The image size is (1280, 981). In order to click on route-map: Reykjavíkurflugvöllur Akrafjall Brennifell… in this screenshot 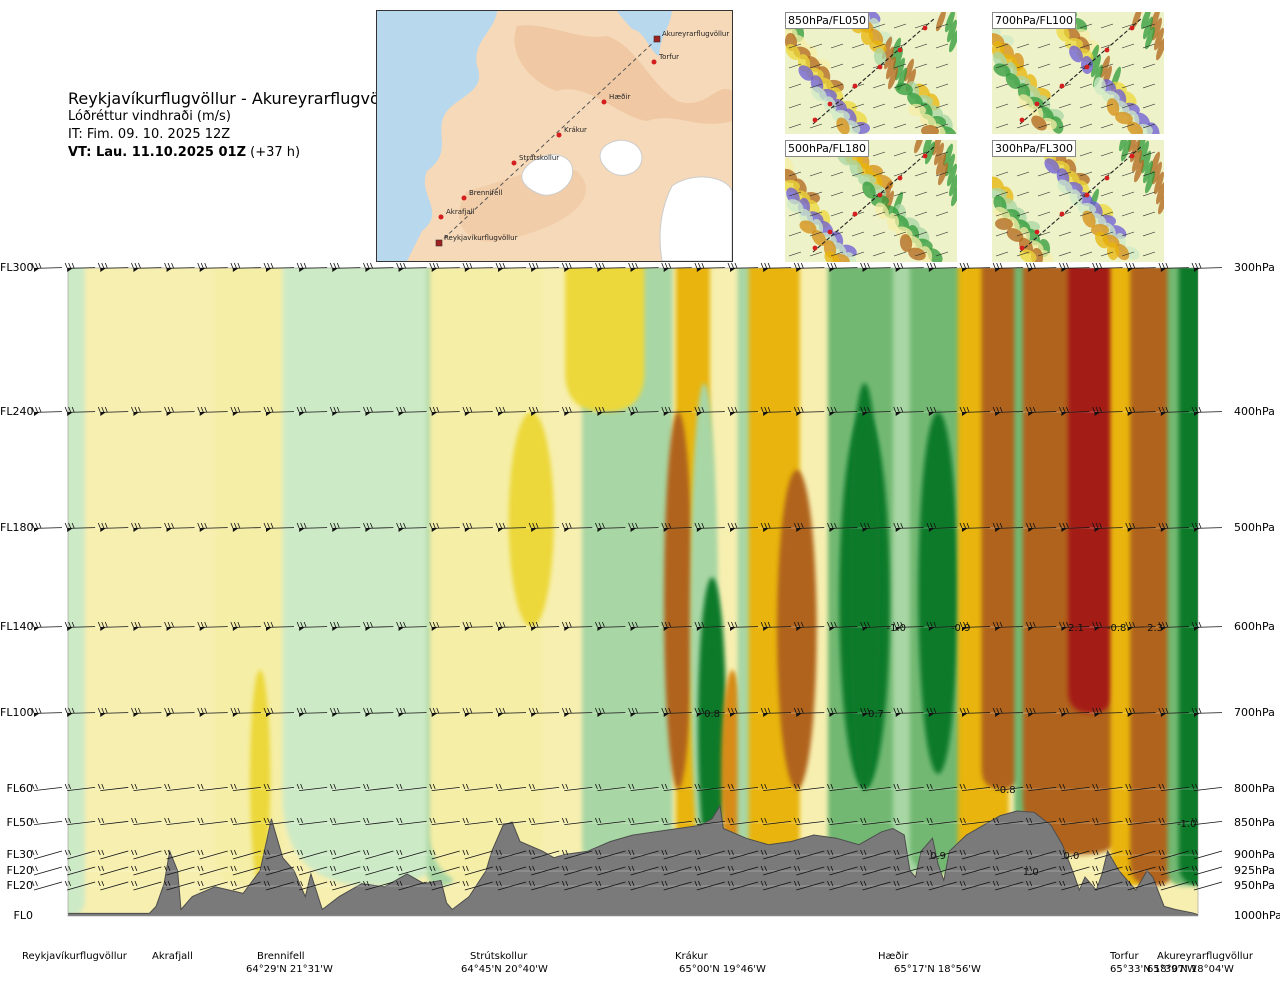, I will do `click(554, 136)`.